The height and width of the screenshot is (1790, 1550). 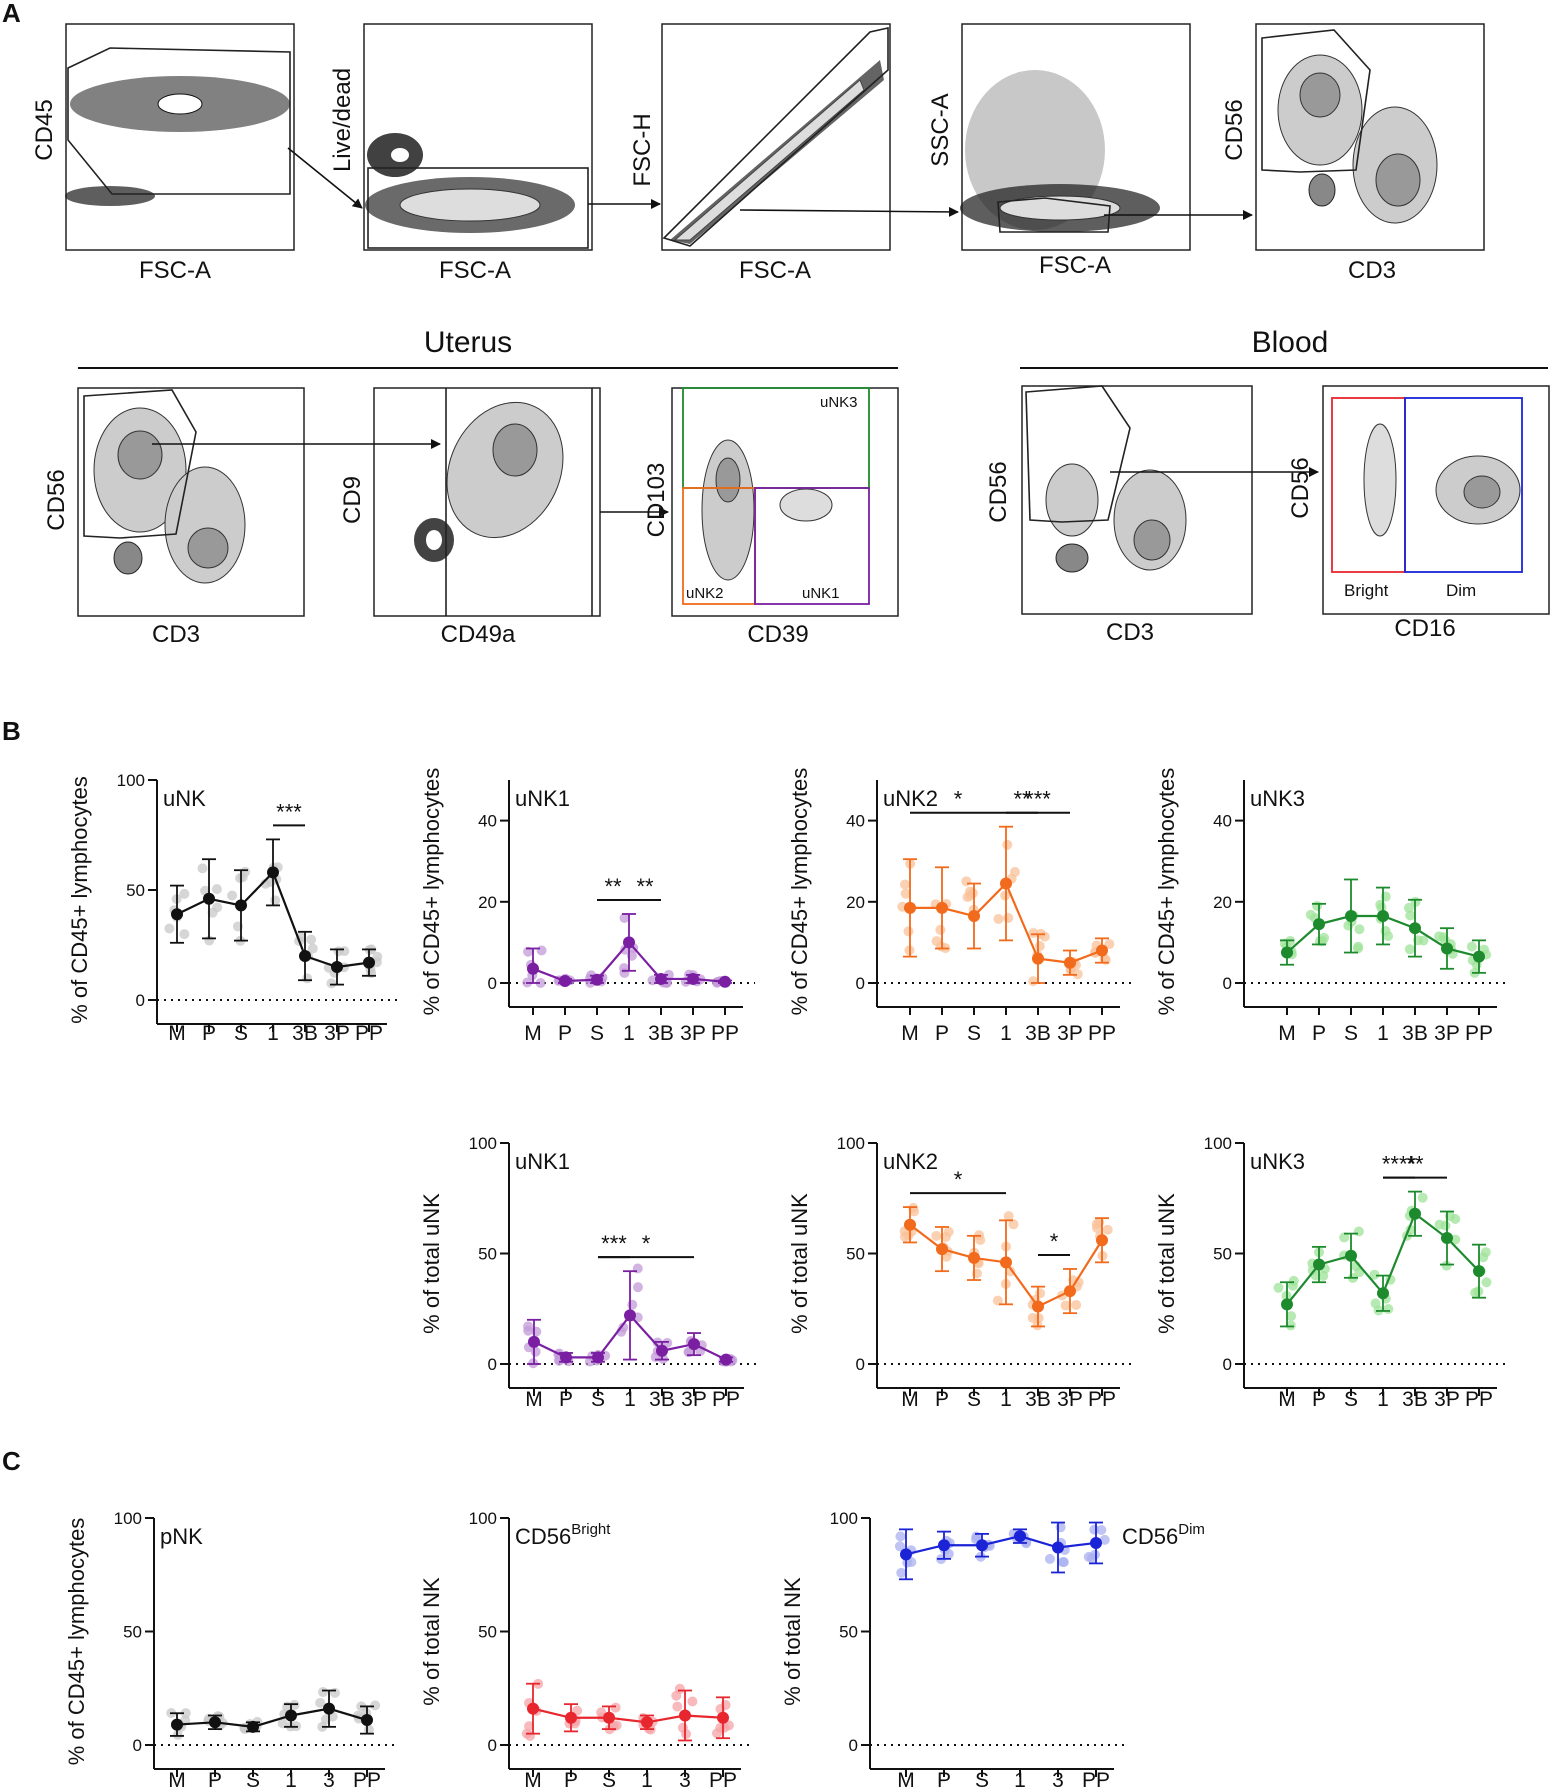 What do you see at coordinates (777, 634) in the screenshot?
I see `facs-x-label: CD39` at bounding box center [777, 634].